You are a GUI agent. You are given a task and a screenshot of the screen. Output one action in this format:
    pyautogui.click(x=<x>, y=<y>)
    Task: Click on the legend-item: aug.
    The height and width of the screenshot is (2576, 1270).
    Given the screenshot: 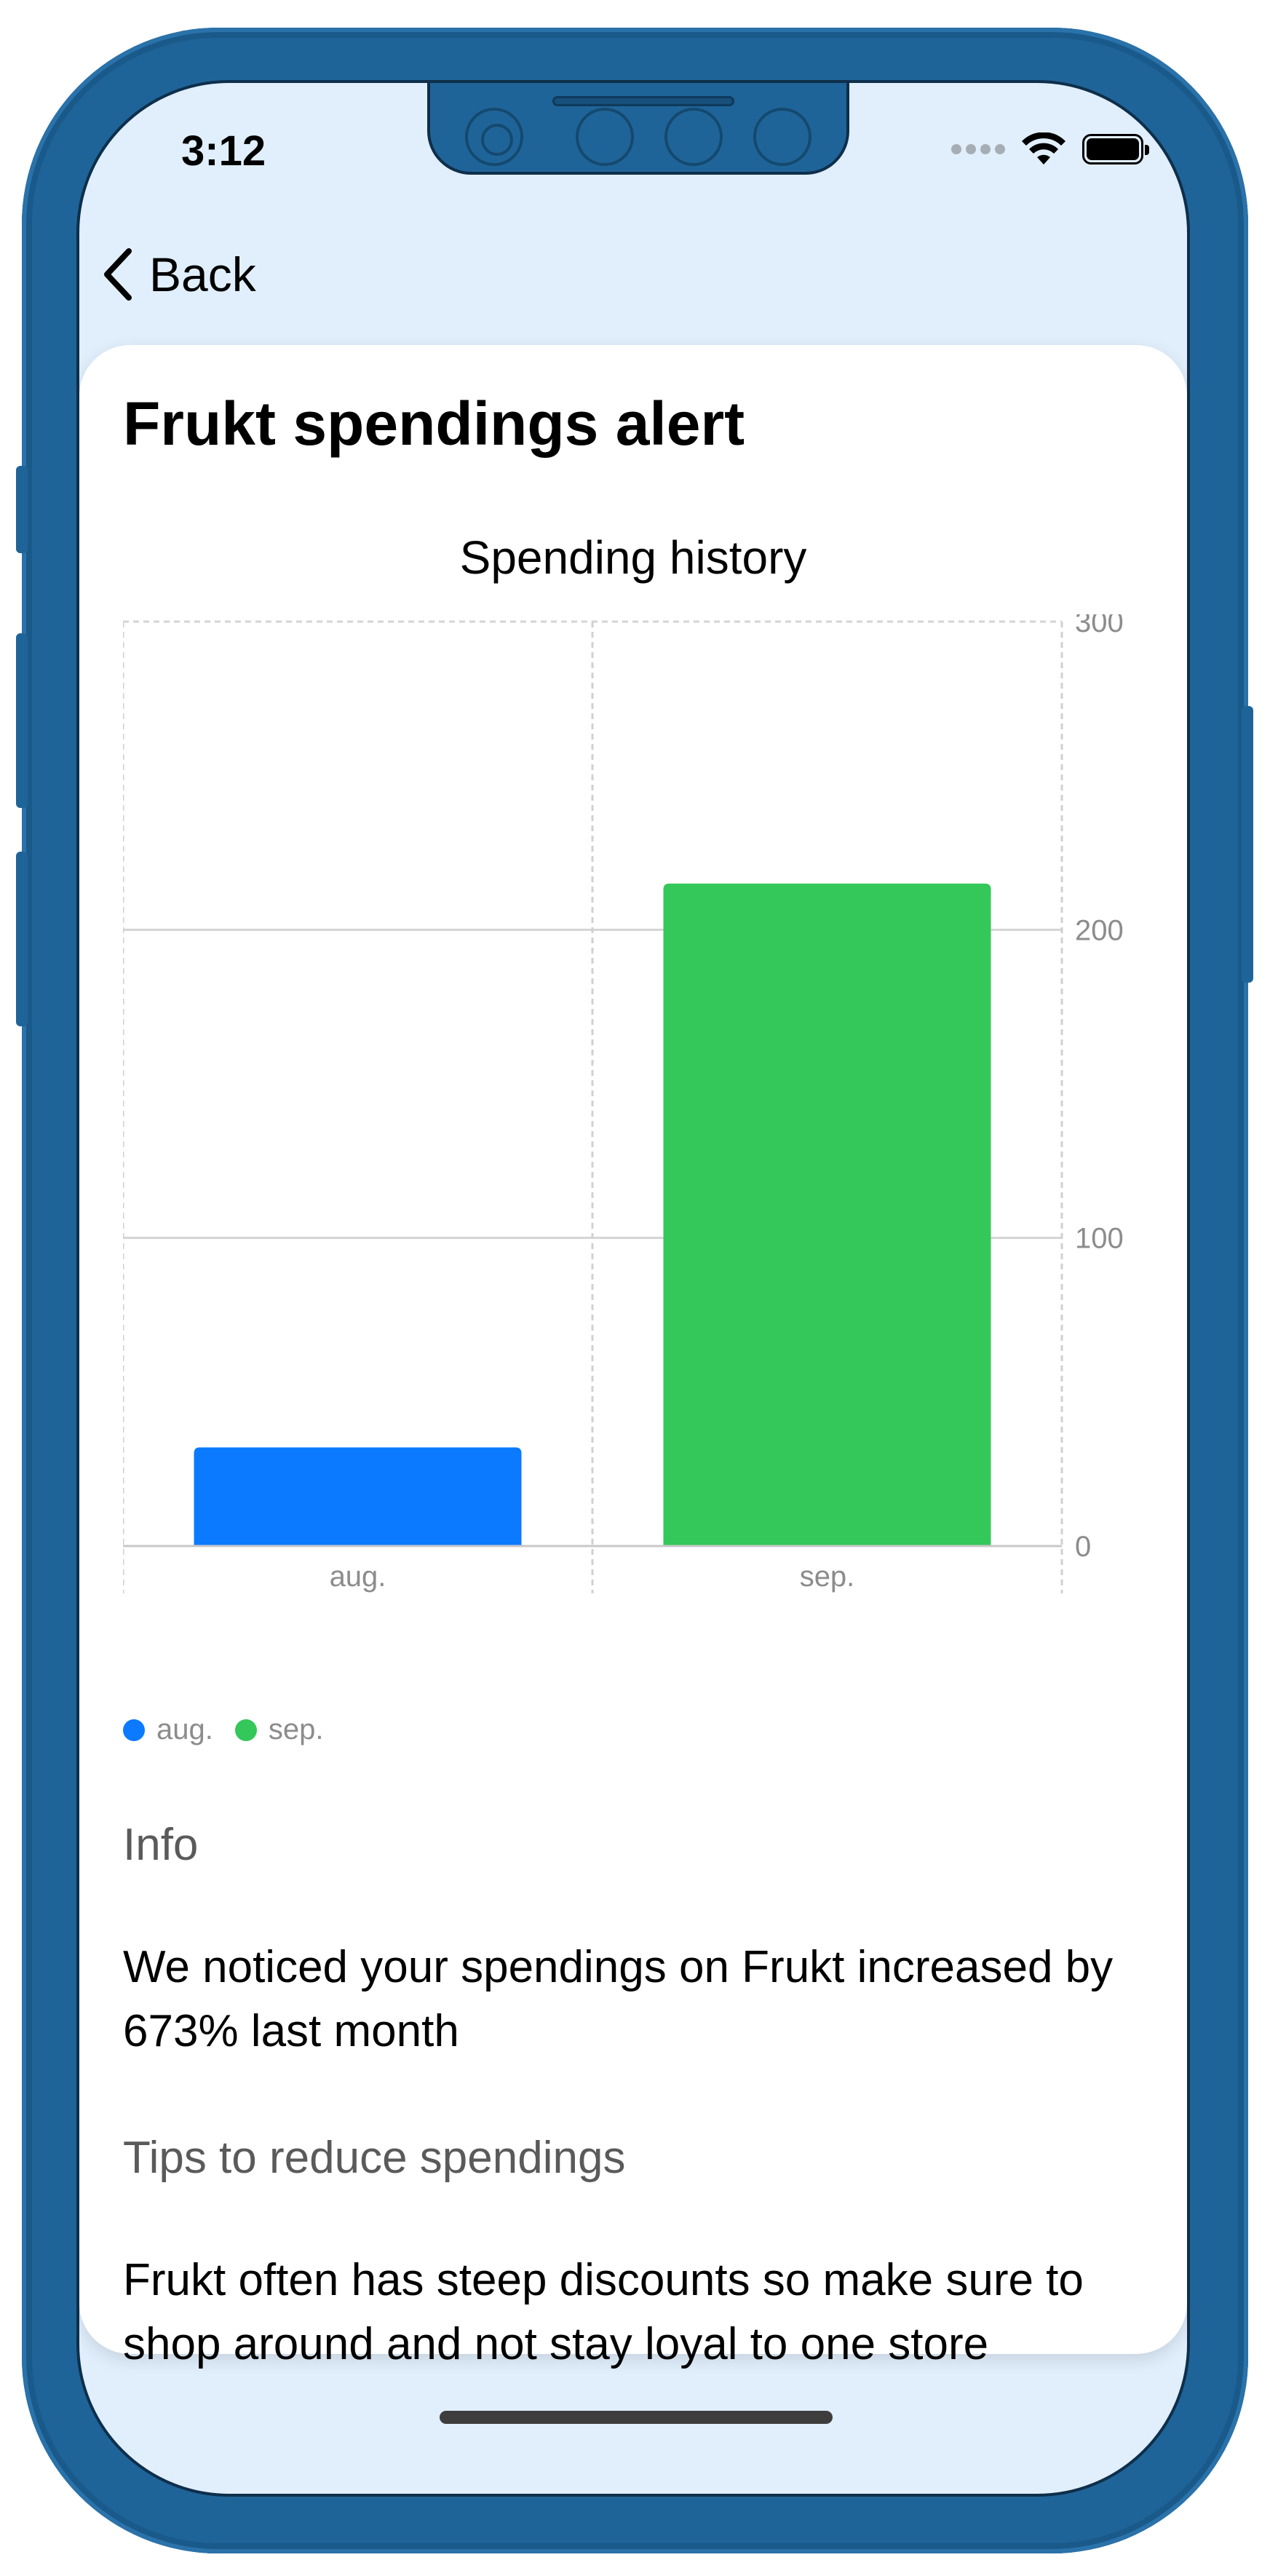 What is the action you would take?
    pyautogui.click(x=168, y=1729)
    